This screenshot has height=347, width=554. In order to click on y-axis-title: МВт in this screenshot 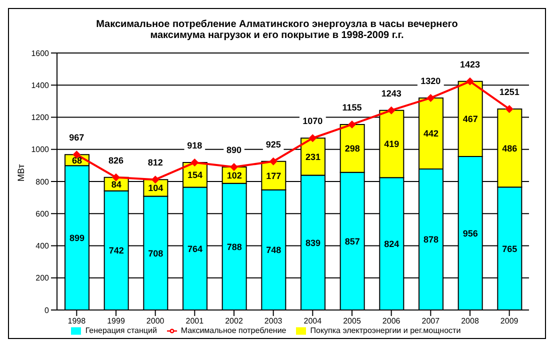, I will do `click(21, 173)`.